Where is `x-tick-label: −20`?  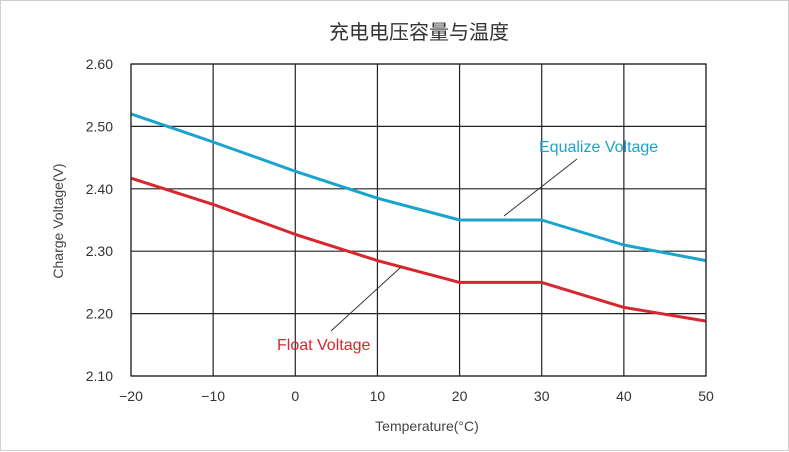 x-tick-label: −20 is located at coordinates (131, 396).